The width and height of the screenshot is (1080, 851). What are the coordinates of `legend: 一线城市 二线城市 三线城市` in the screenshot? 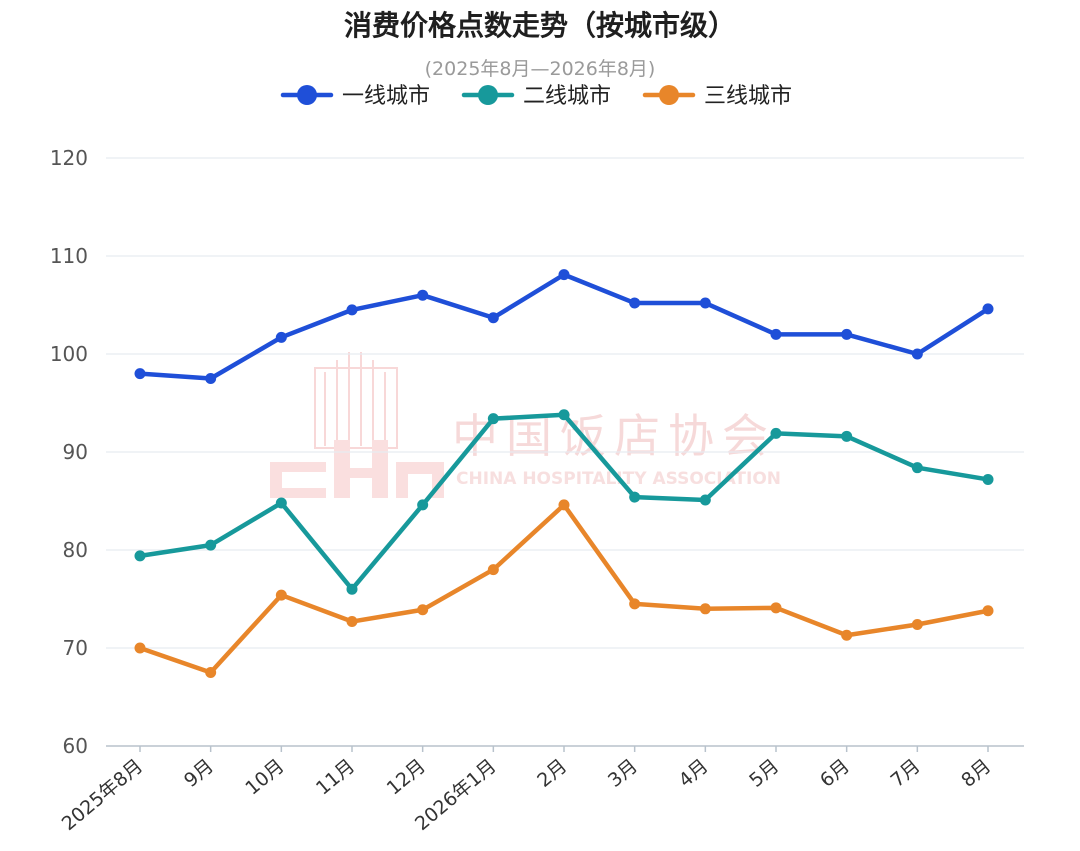 It's located at (536, 96).